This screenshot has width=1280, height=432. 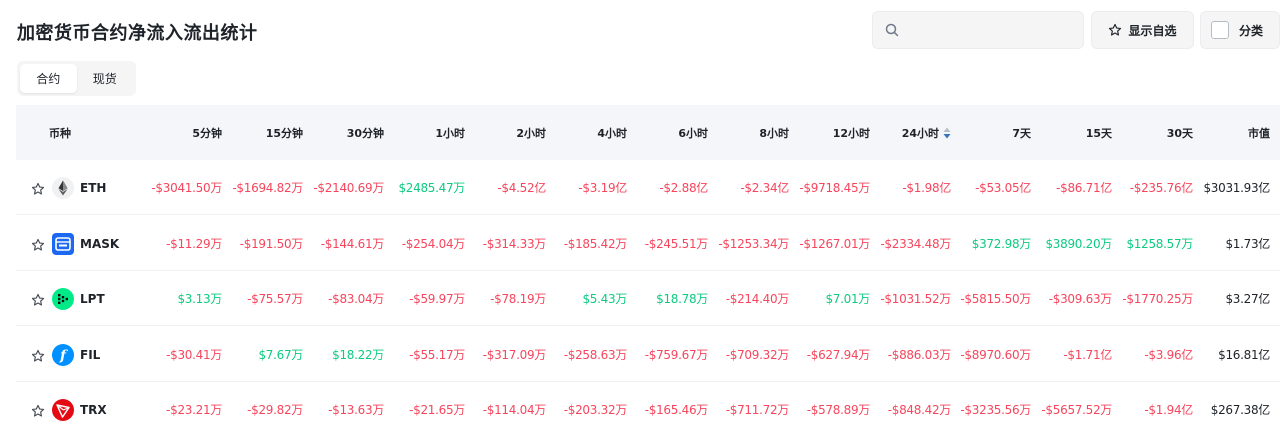 What do you see at coordinates (531, 133) in the screenshot?
I see `column-header-label: 2小时` at bounding box center [531, 133].